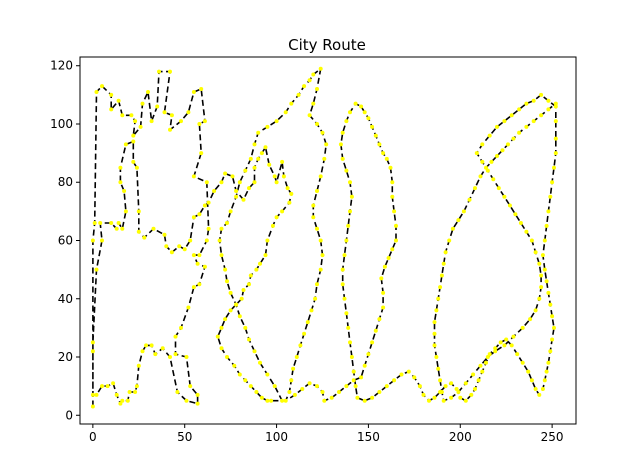 Image resolution: width=640 pixels, height=476 pixels. I want to click on y-tick-label: 120, so click(61, 66).